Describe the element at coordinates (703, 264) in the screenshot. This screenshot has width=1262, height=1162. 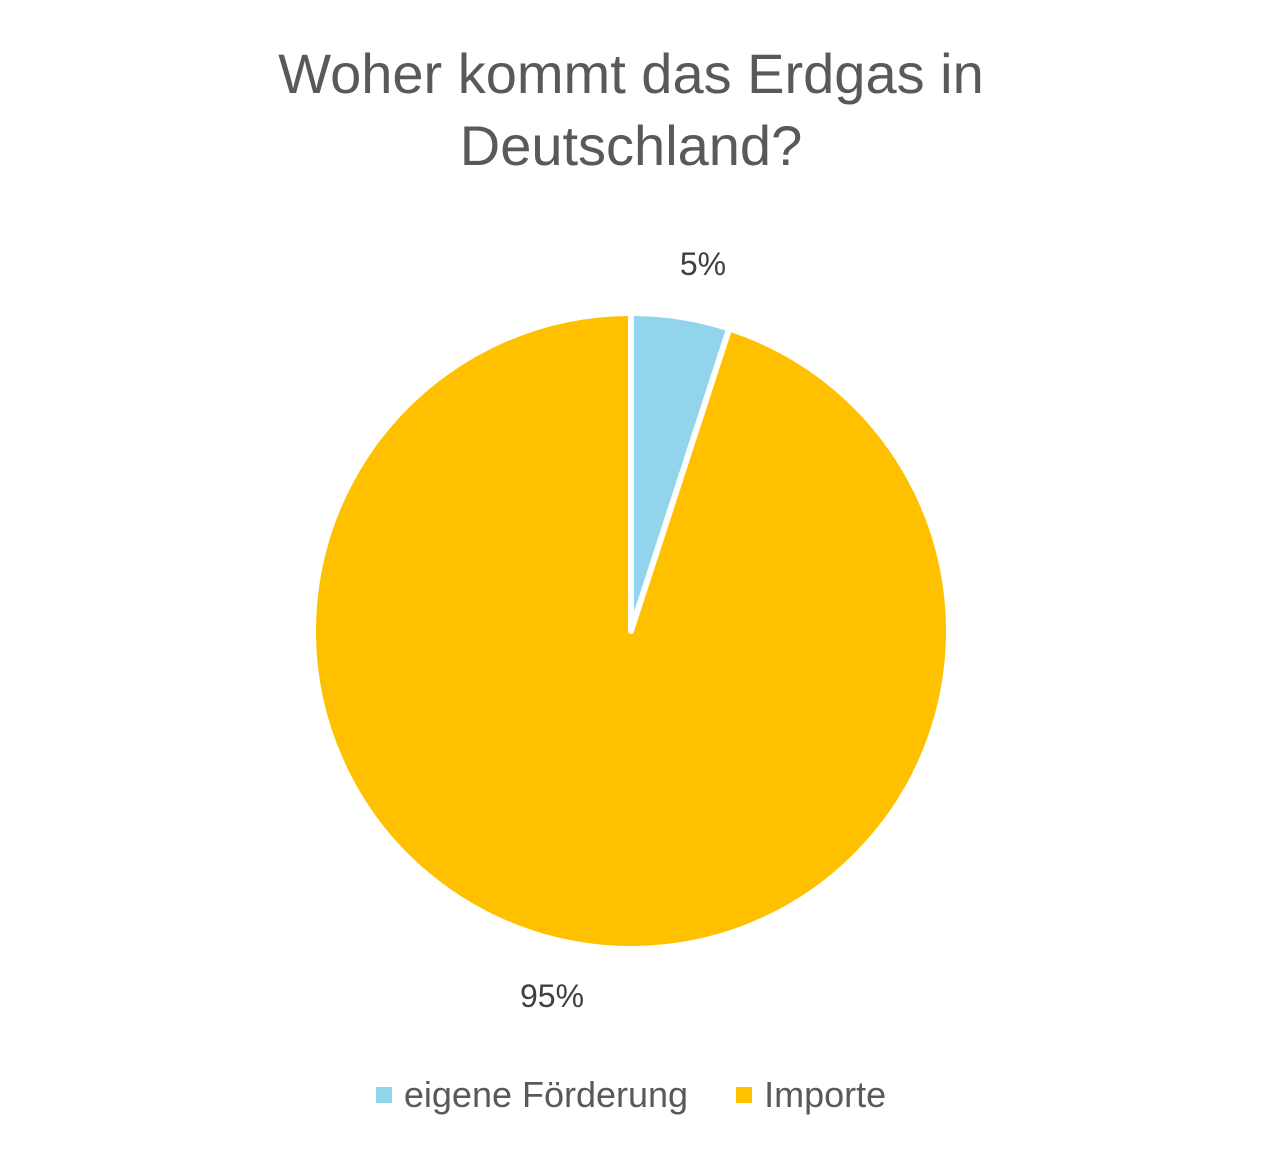
I see `data-label-eigene-foerderung: 5%` at that location.